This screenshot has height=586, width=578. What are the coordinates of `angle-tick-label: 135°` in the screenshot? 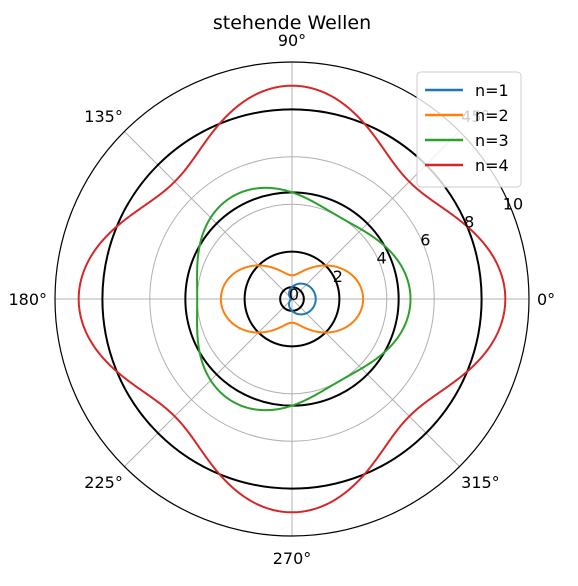 It's located at (103, 116).